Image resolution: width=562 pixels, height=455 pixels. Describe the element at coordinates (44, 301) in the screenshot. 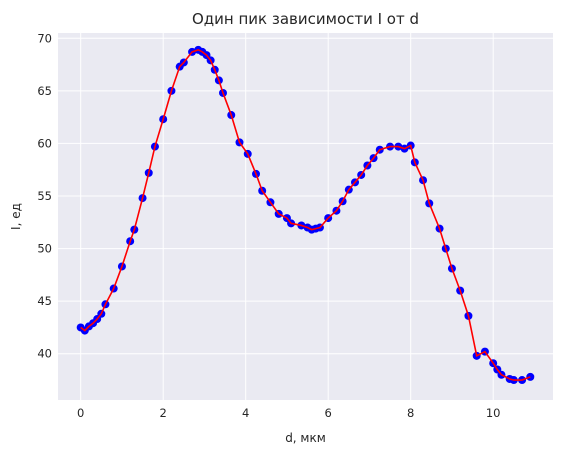

I see `y-tick-label: 45` at that location.